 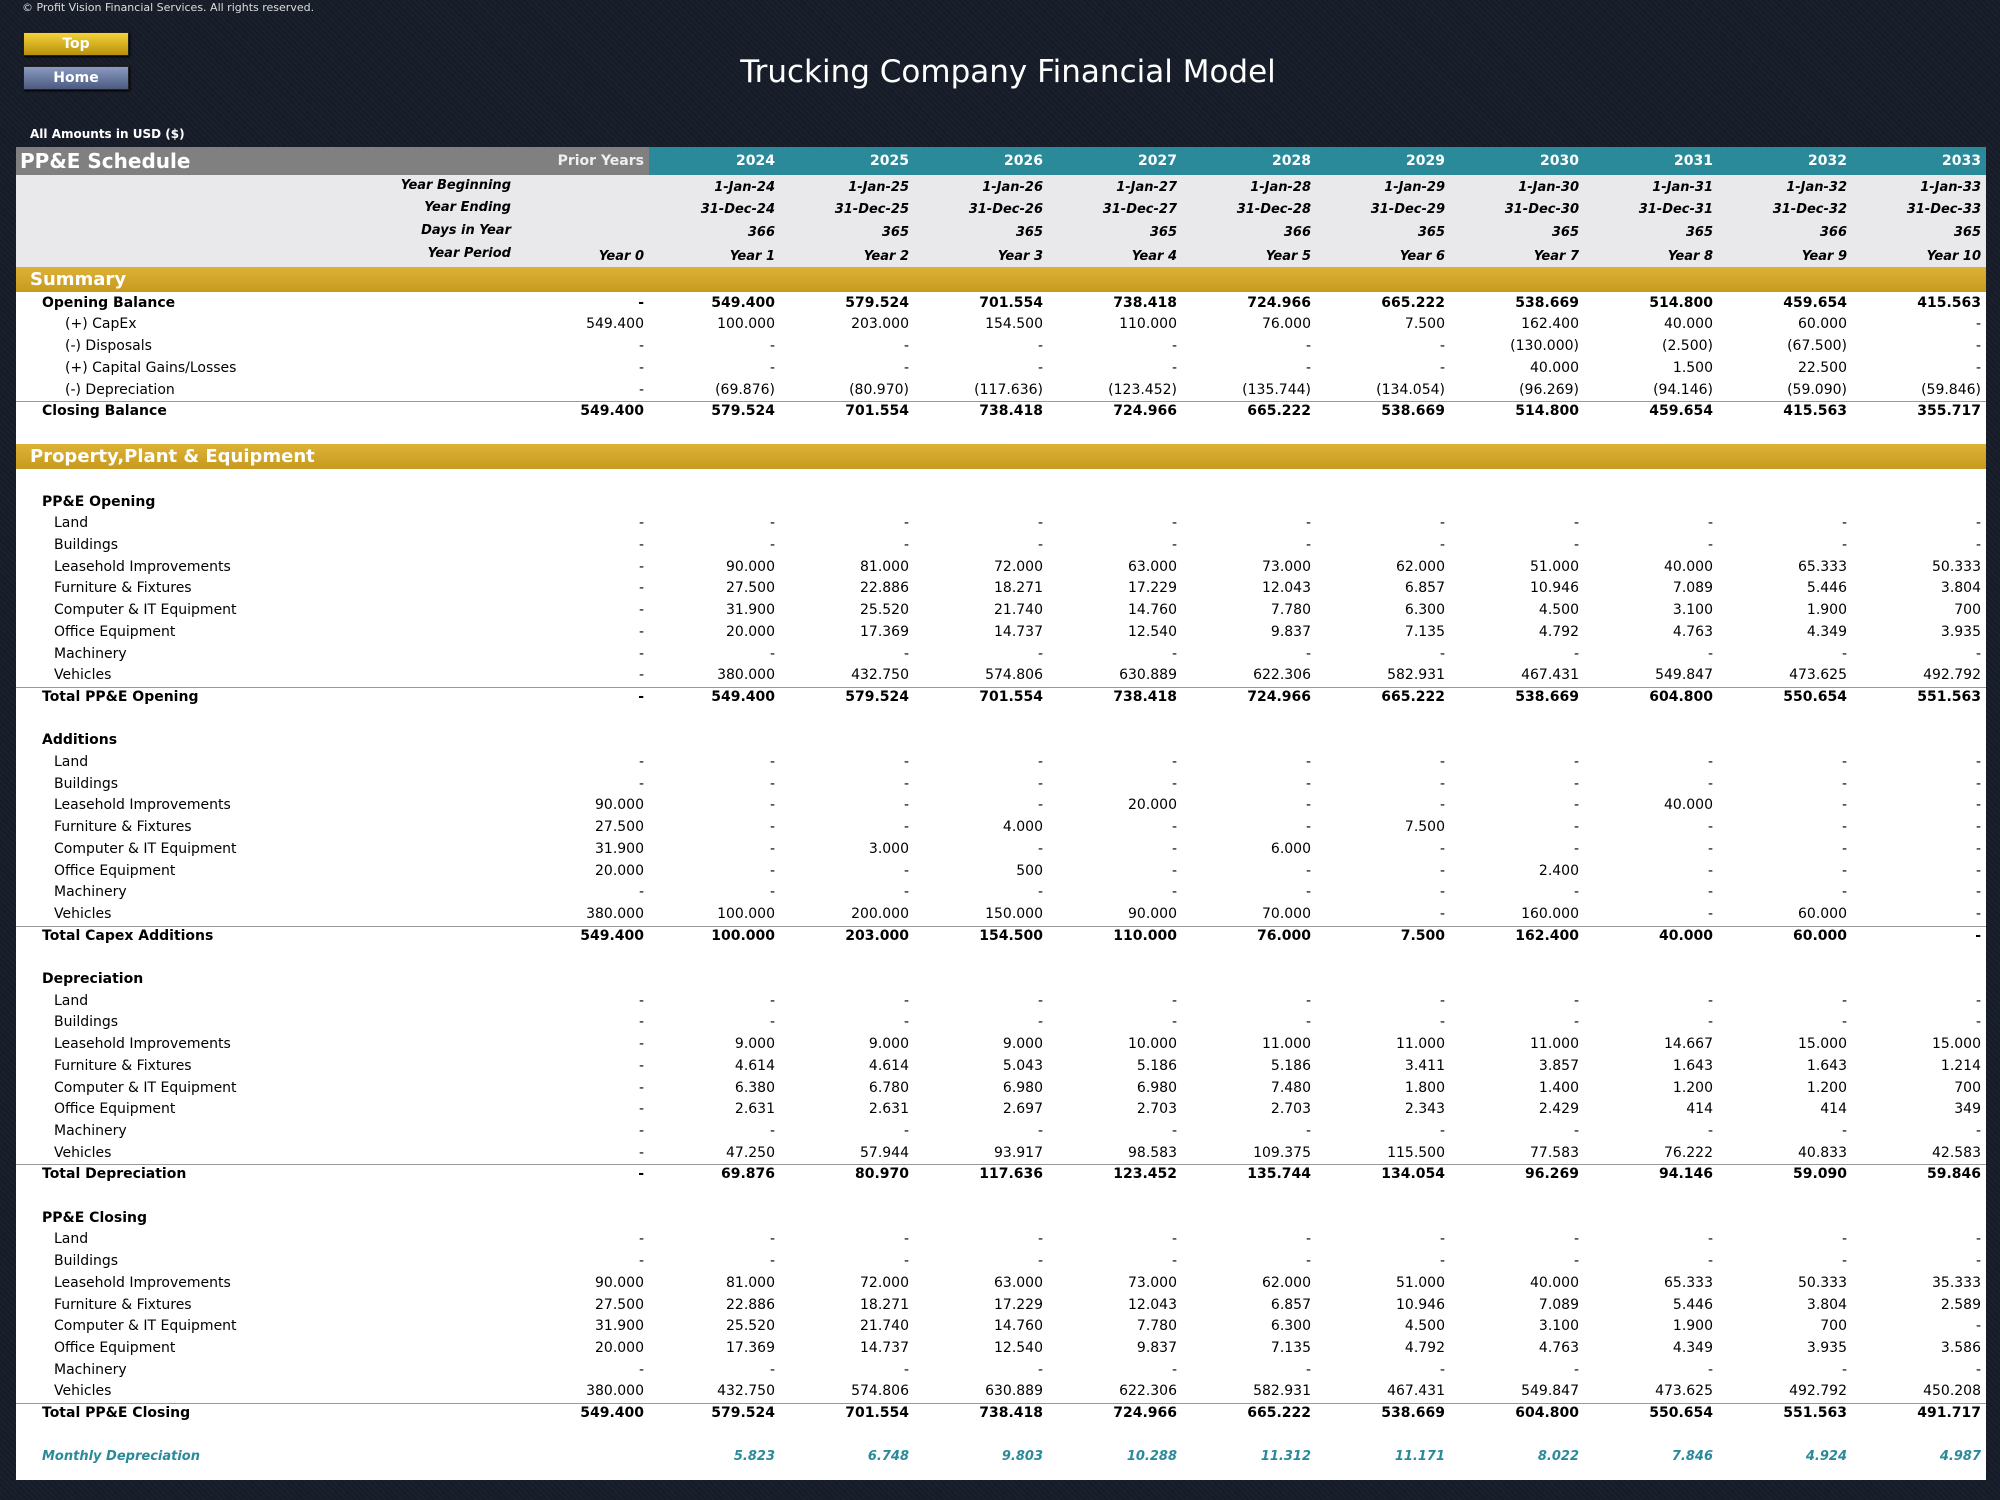 I want to click on cell: 98.583, so click(x=1152, y=1152).